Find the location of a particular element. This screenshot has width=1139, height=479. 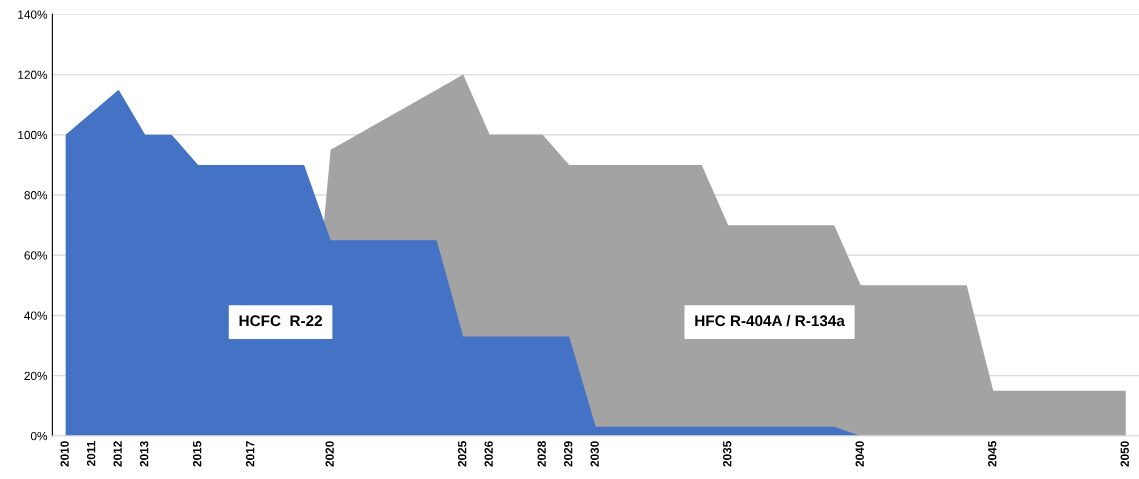

x-tick-label: 2020 is located at coordinates (329, 454).